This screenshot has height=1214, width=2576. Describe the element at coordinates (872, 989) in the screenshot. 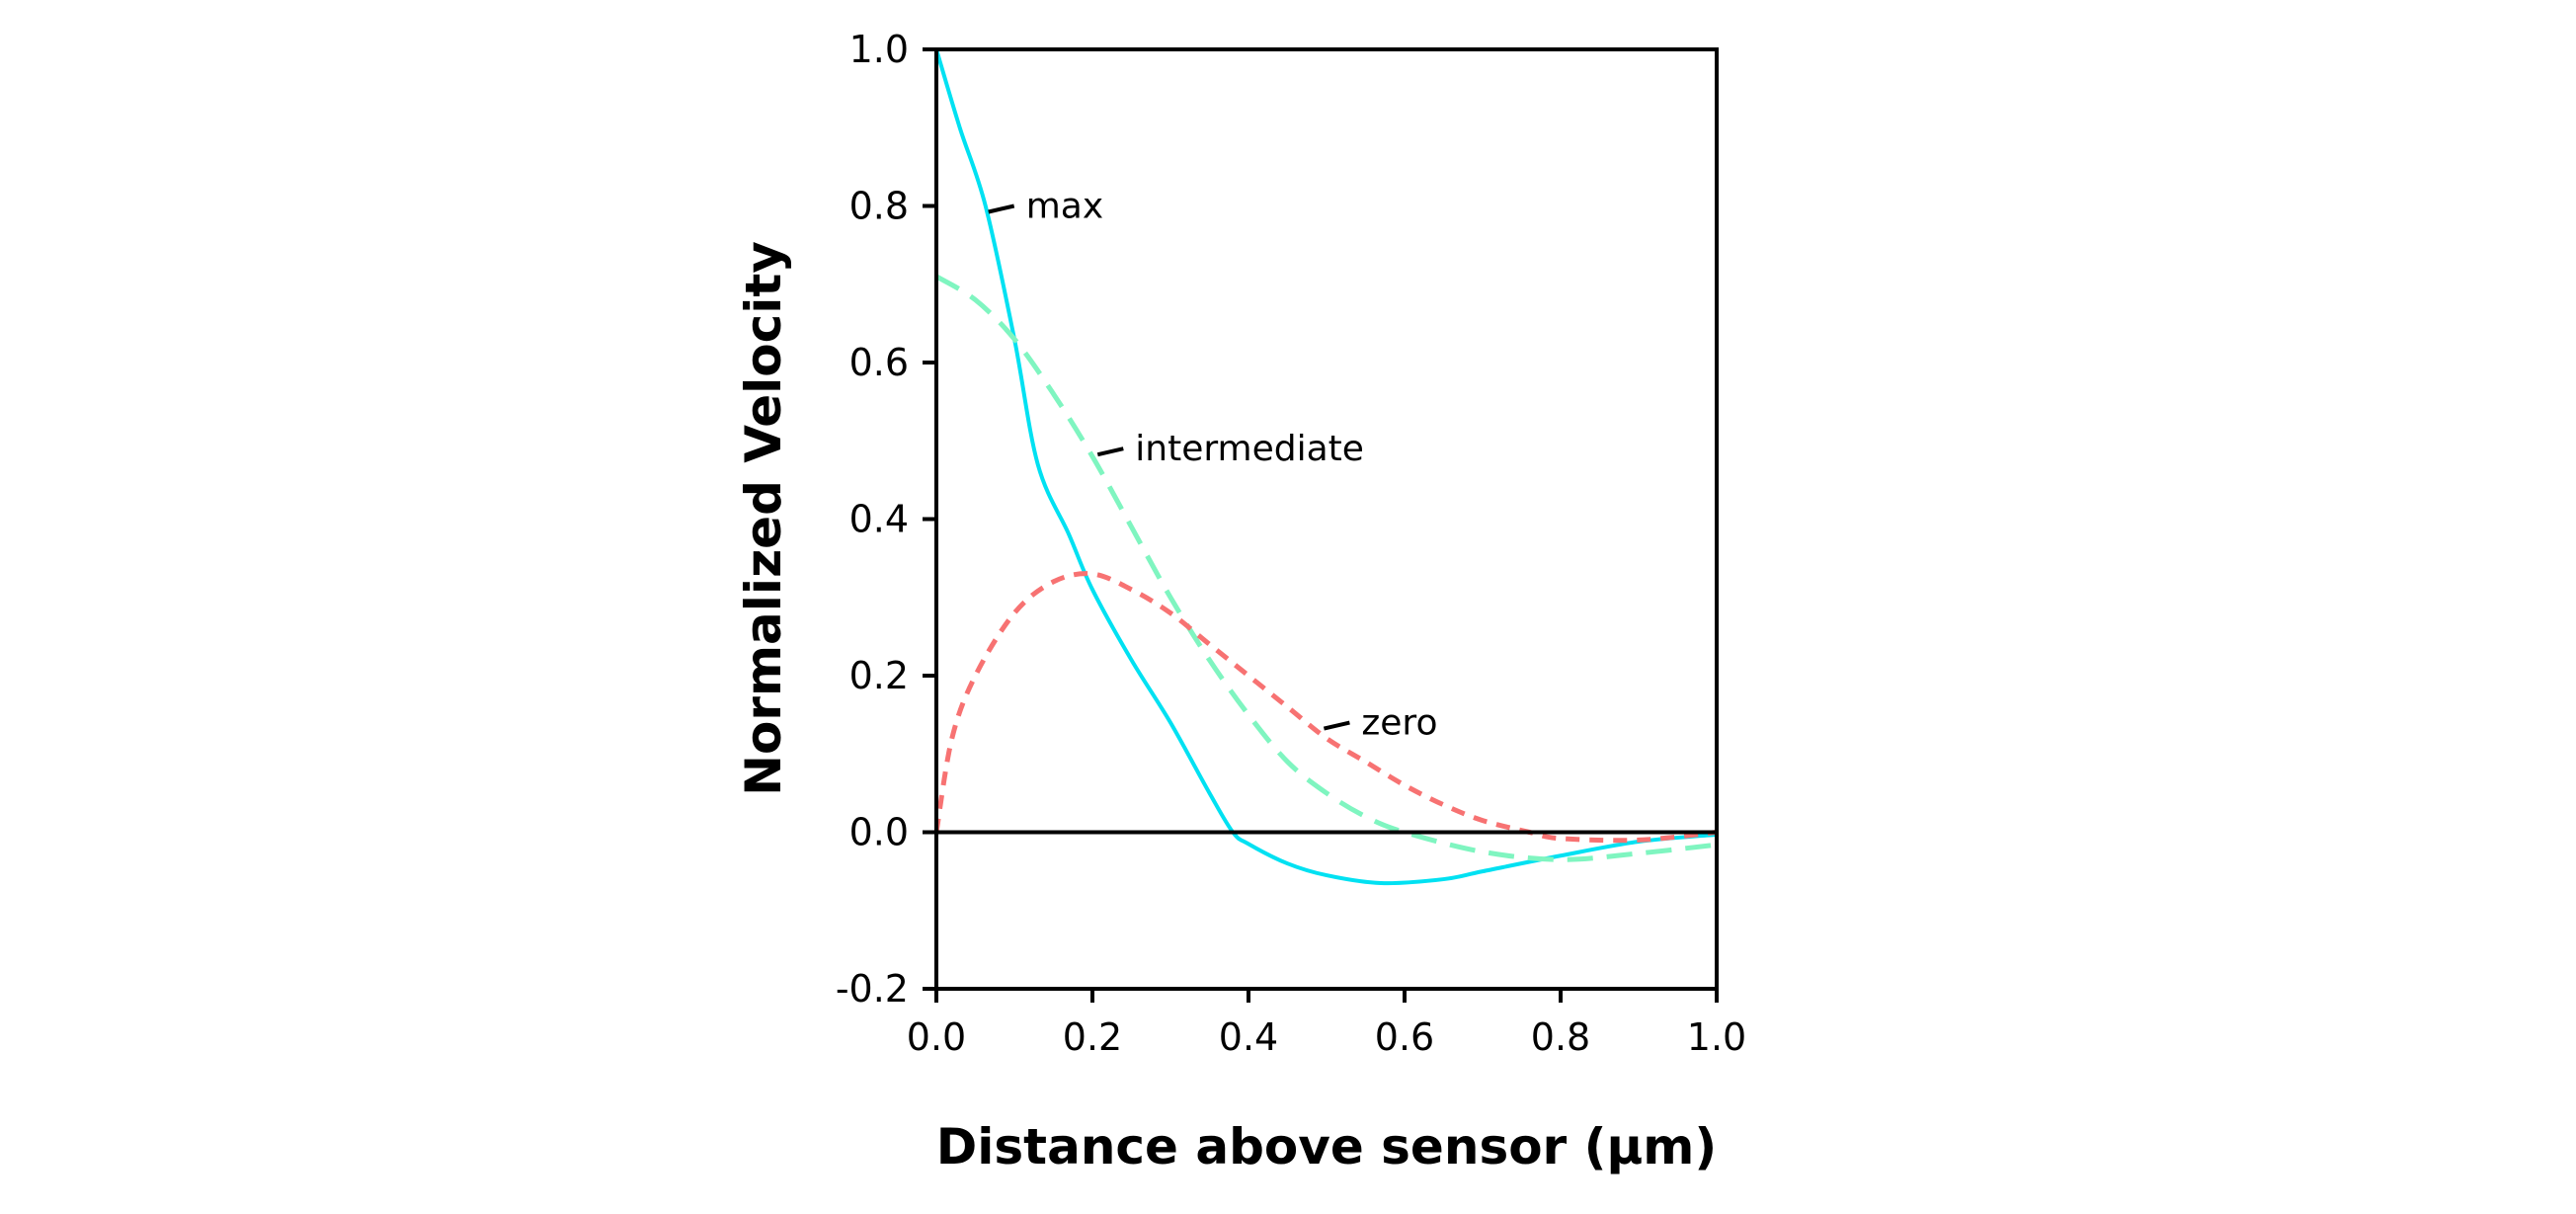

I see `y-tick-label: -0.2` at that location.